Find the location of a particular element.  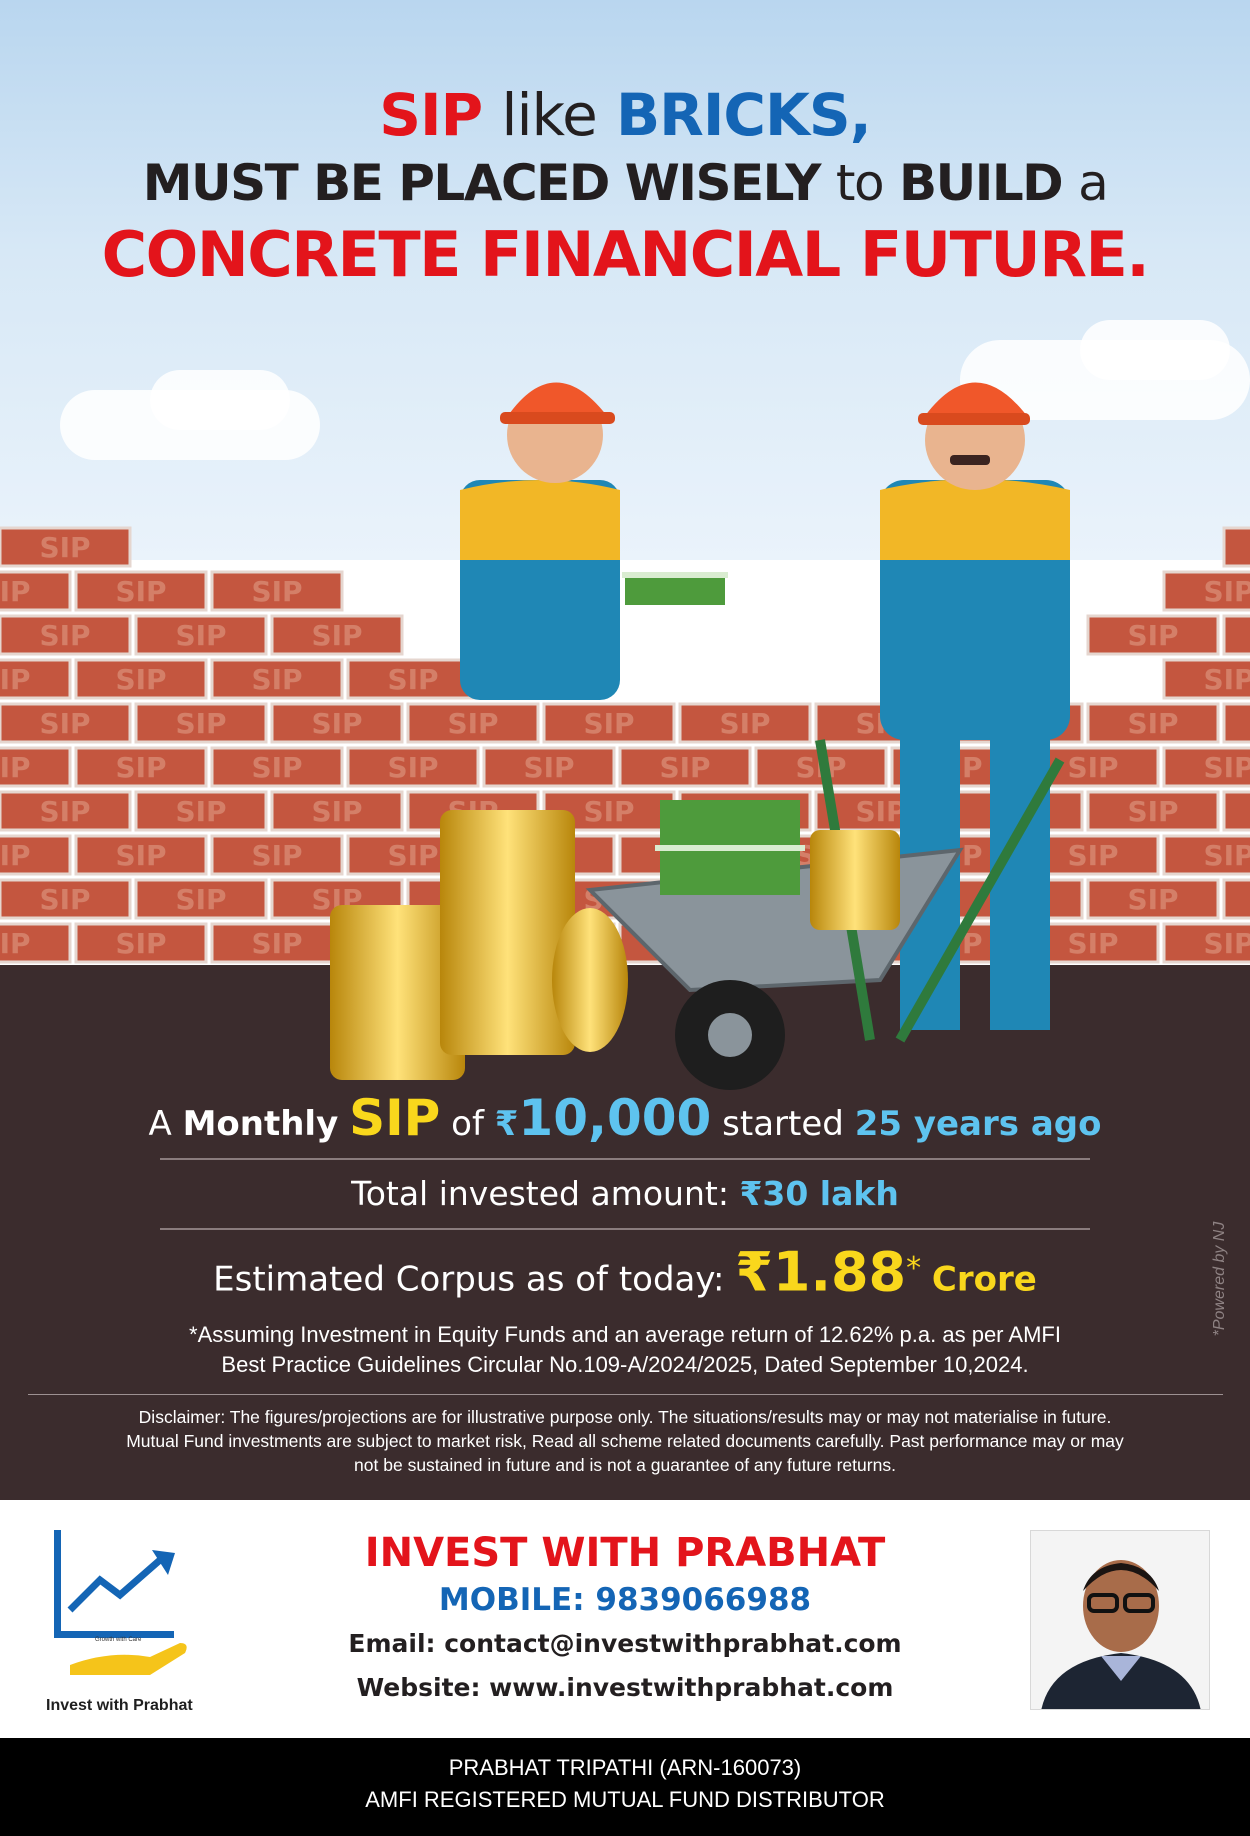

advisor-photo is located at coordinates (1120, 1620).